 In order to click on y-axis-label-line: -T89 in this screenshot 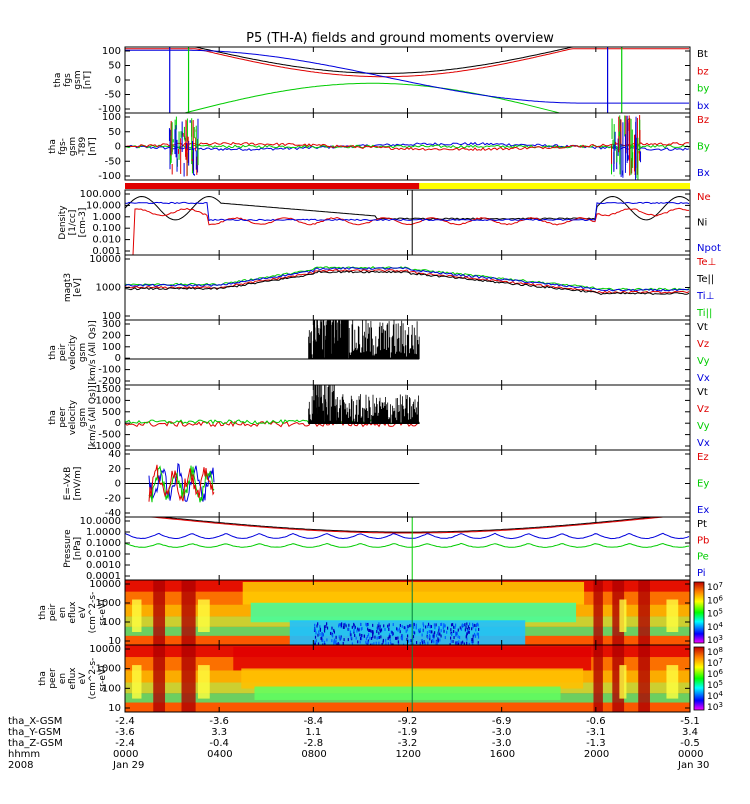, I will do `click(83, 147)`.